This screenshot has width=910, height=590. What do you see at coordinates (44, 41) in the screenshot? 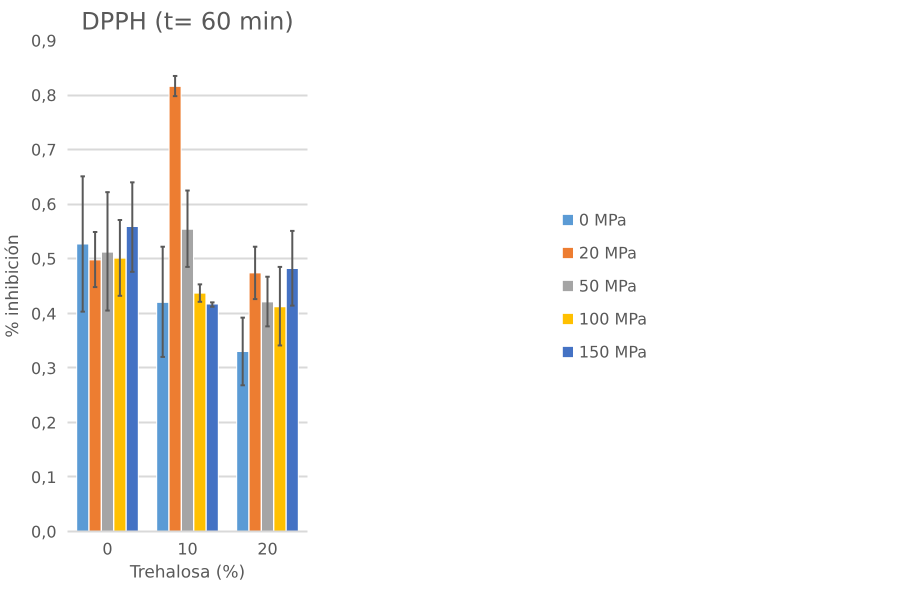
I see `y-tick-label: 0,9` at bounding box center [44, 41].